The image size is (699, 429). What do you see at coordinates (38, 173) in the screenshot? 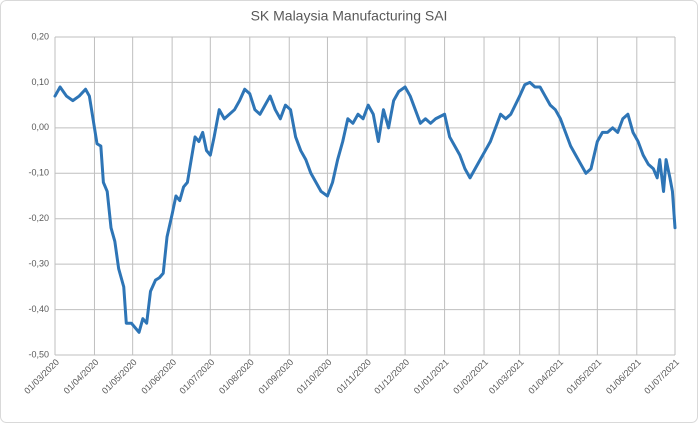
I see `y-tick-label: -0,10` at bounding box center [38, 173].